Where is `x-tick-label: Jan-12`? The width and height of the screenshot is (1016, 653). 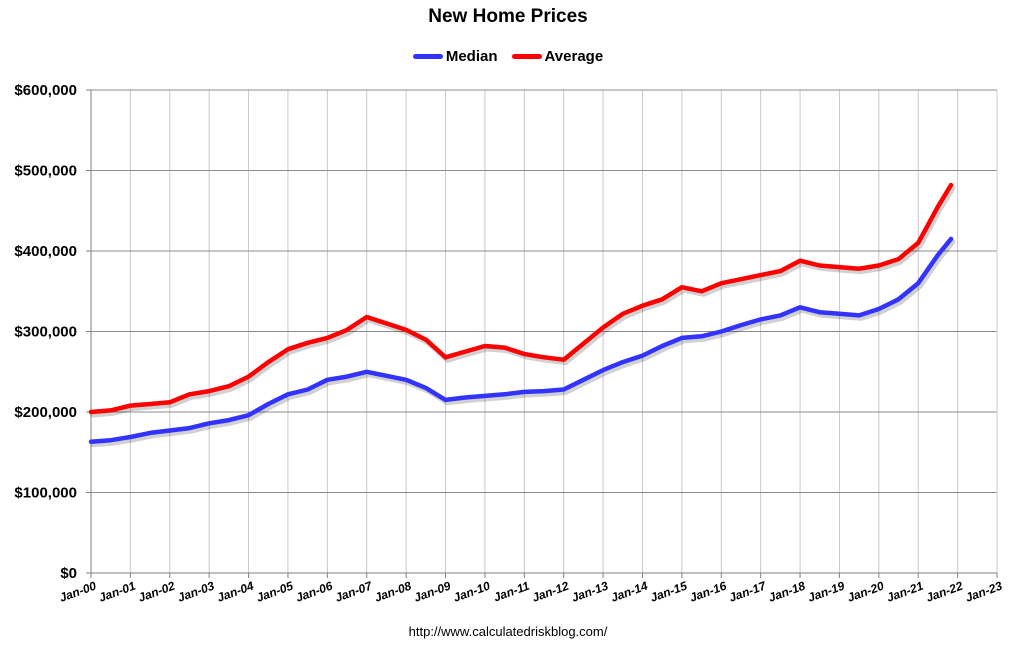 x-tick-label: Jan-12 is located at coordinates (550, 592).